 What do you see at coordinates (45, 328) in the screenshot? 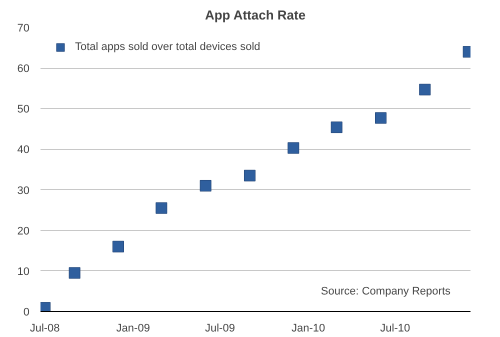
I see `x-tick-label: Jul-08` at bounding box center [45, 328].